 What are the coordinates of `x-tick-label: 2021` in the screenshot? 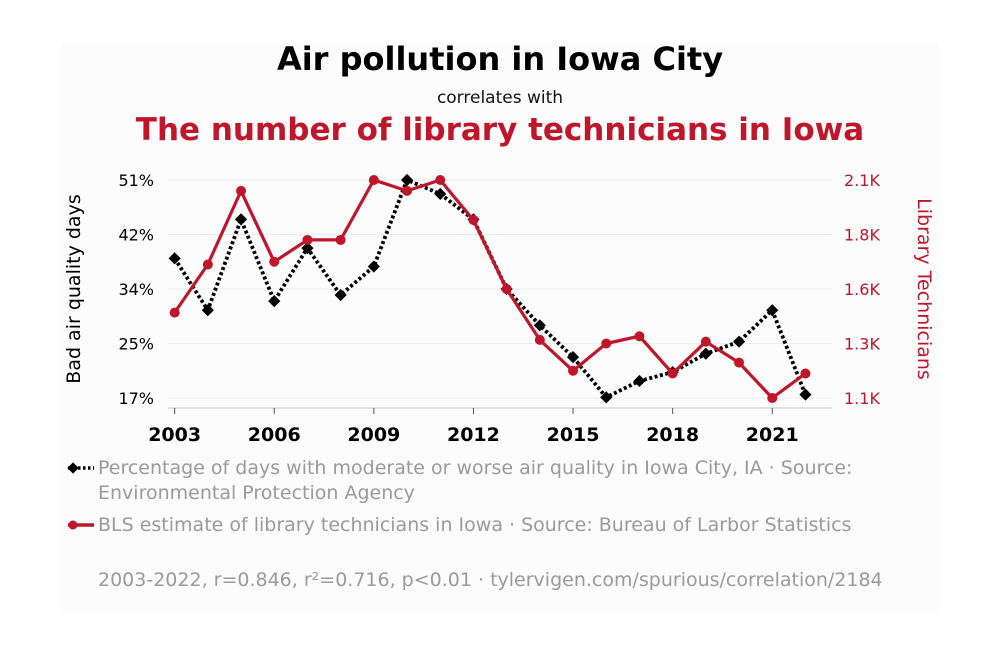 It's located at (772, 435).